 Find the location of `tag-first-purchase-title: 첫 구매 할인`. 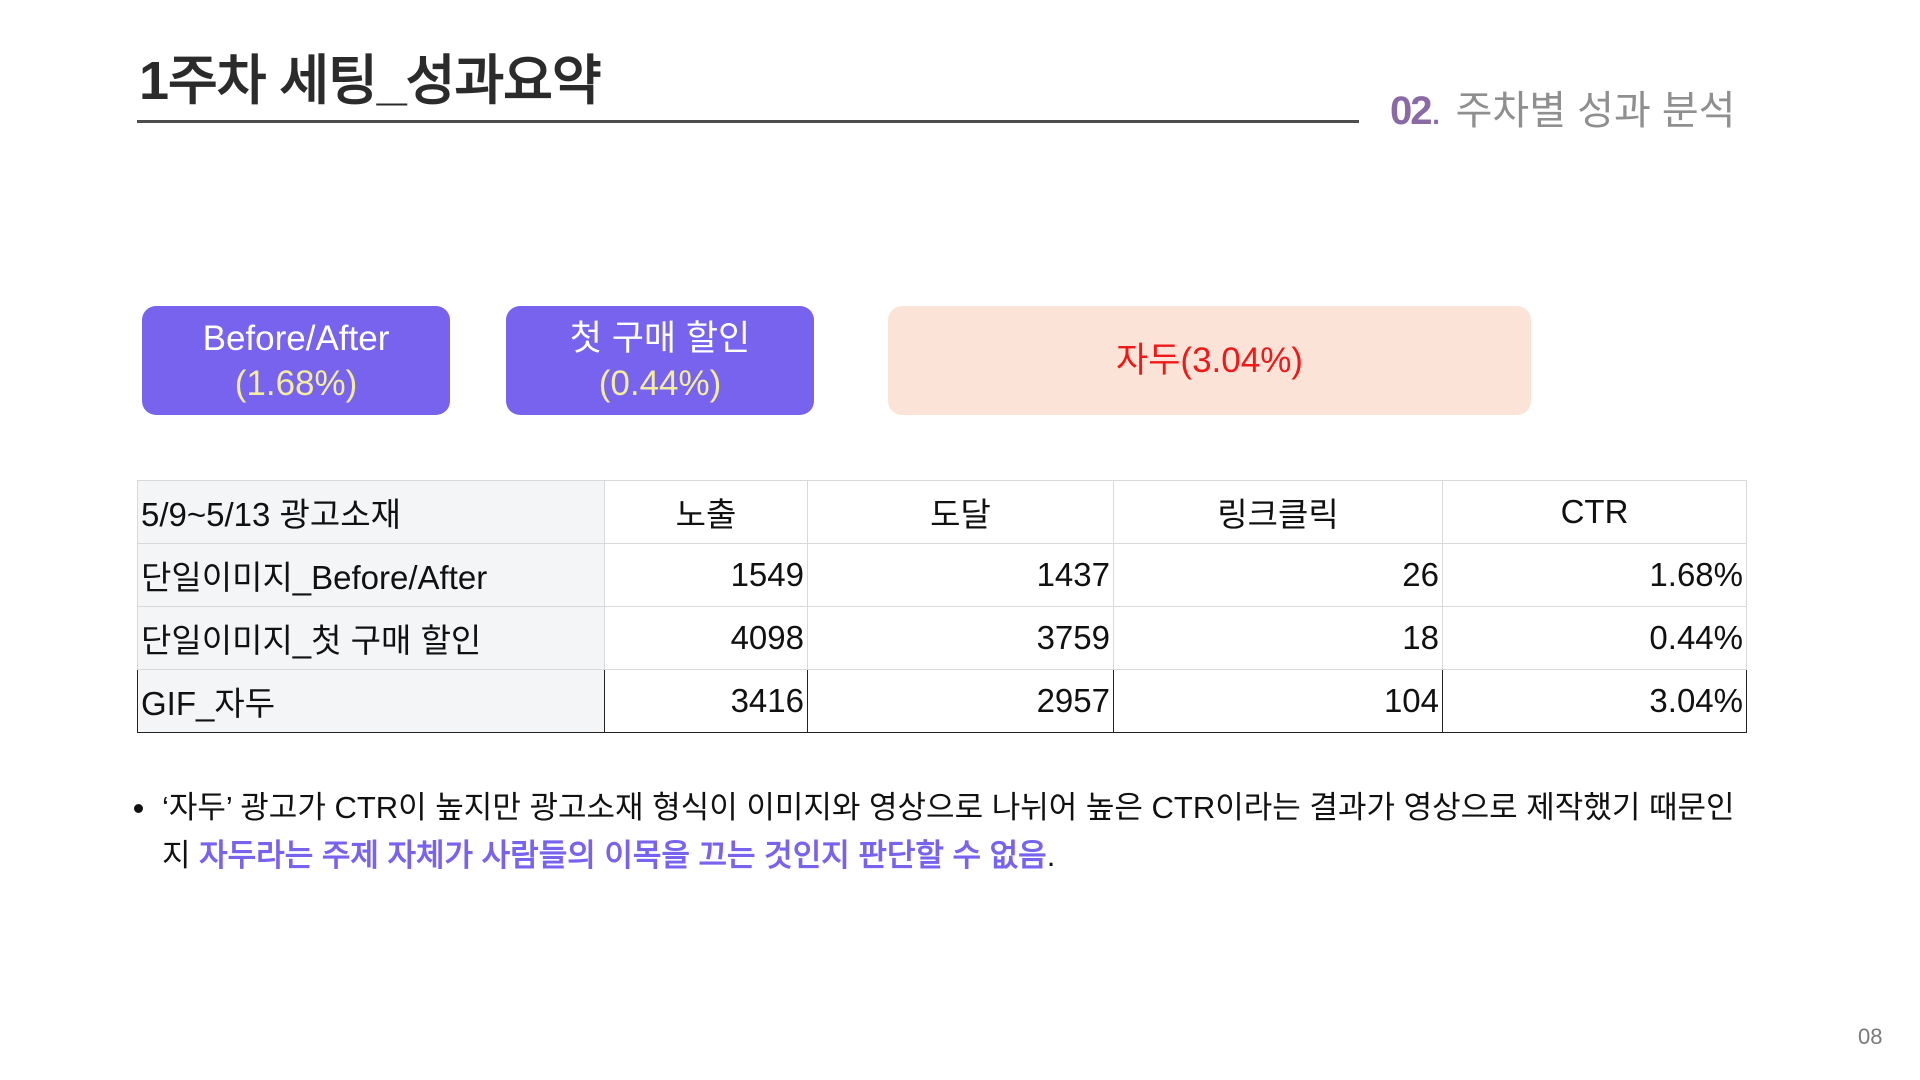

tag-first-purchase-title: 첫 구매 할인 is located at coordinates (660, 338).